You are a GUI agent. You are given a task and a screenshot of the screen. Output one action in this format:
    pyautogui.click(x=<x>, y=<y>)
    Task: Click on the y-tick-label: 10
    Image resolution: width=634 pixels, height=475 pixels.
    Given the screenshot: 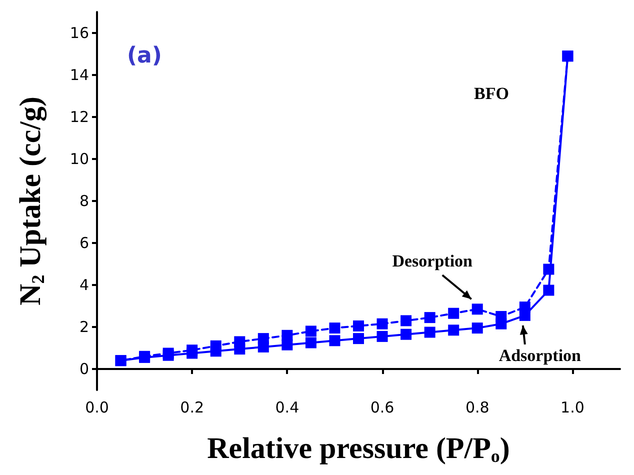 What is the action you would take?
    pyautogui.click(x=79, y=159)
    